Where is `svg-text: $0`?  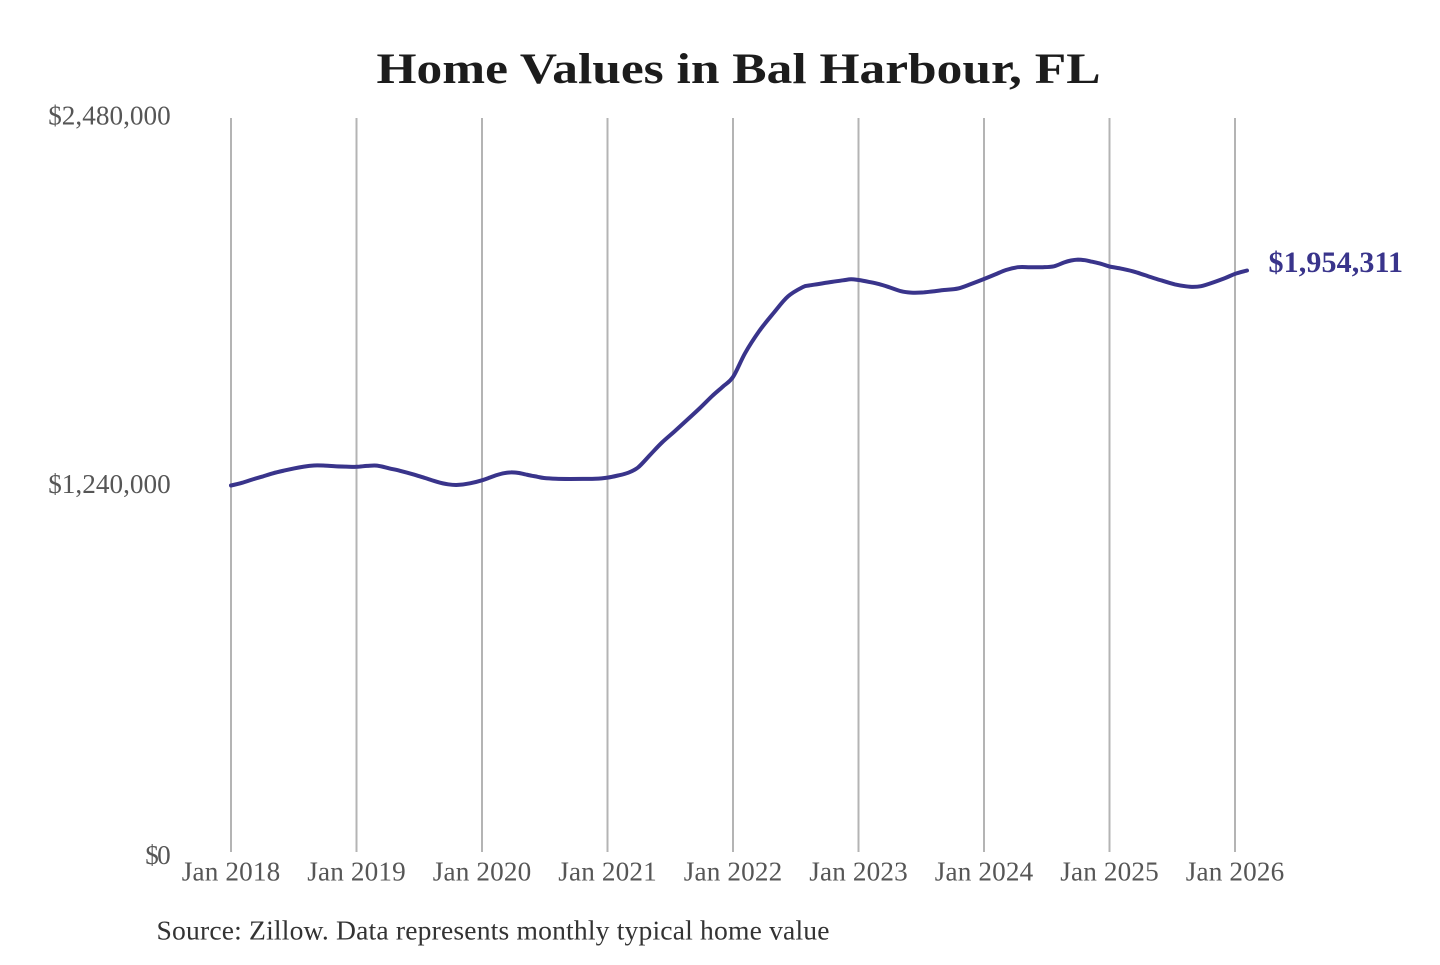
svg-text: $0 is located at coordinates (158, 855).